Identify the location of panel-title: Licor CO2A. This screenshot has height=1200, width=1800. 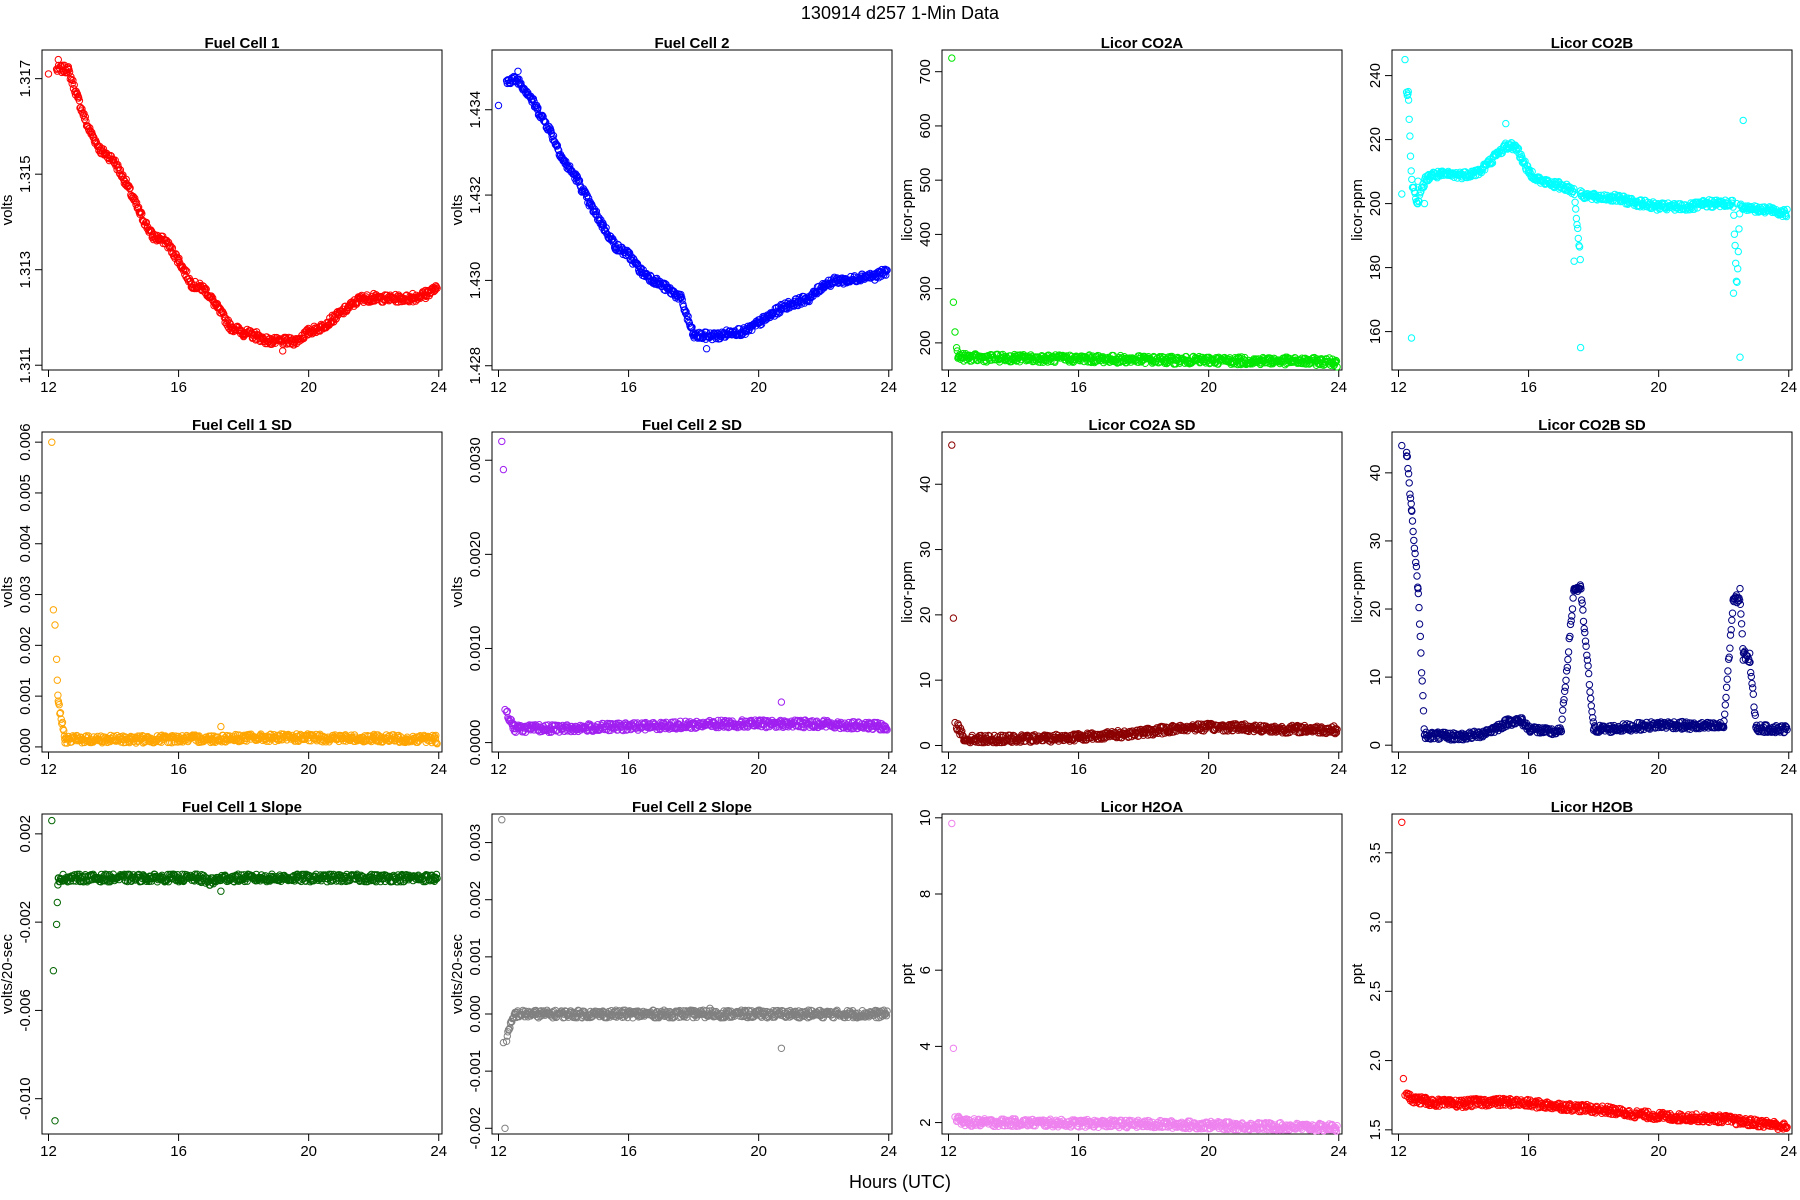
(1142, 43).